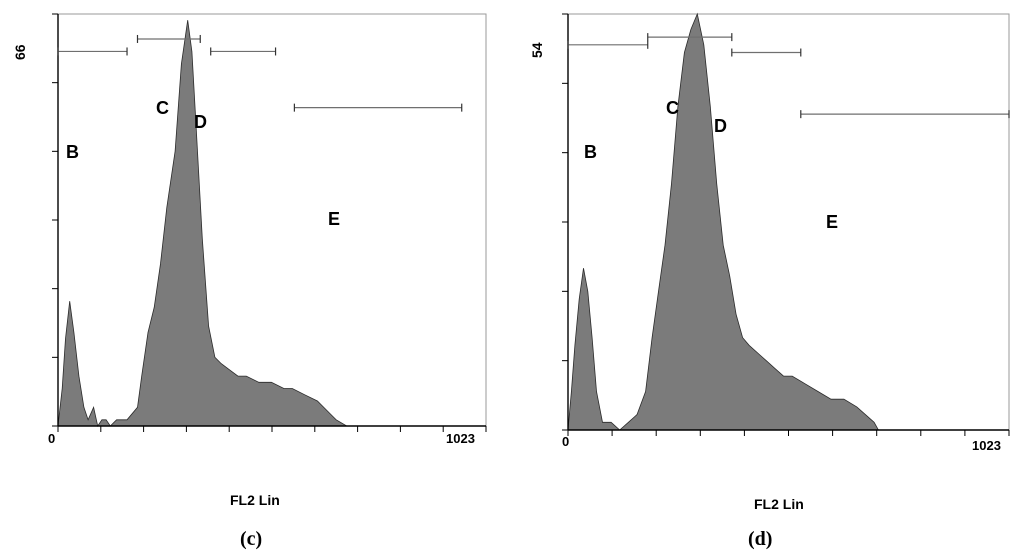  I want to click on panel-label: (d), so click(760, 539).